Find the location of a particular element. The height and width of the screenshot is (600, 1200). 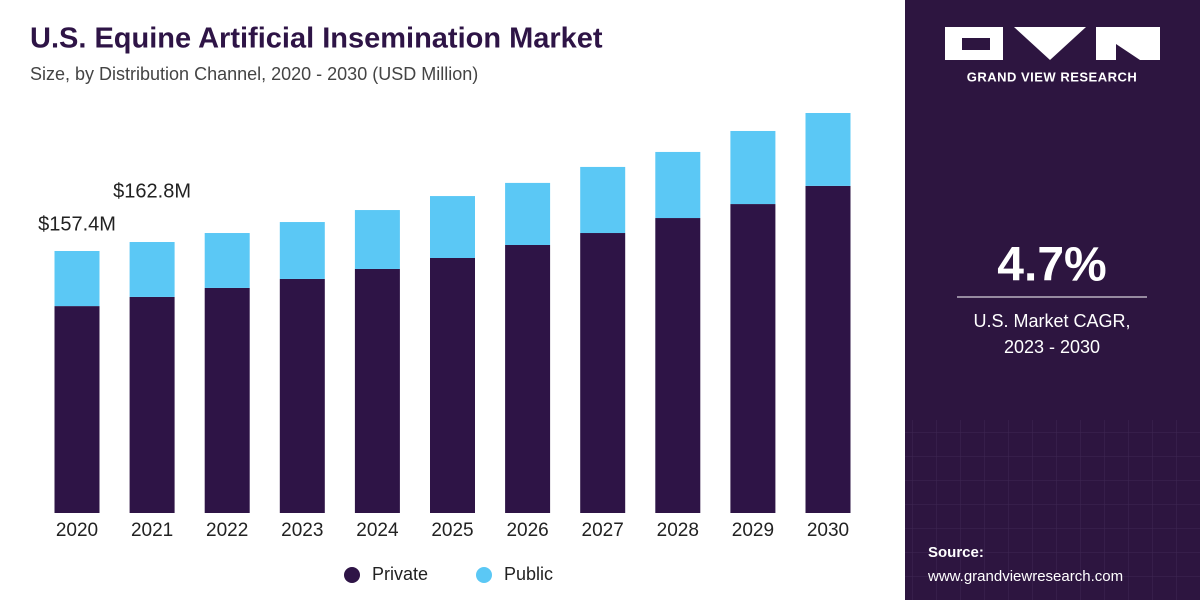

logo is located at coordinates (1052, 43).